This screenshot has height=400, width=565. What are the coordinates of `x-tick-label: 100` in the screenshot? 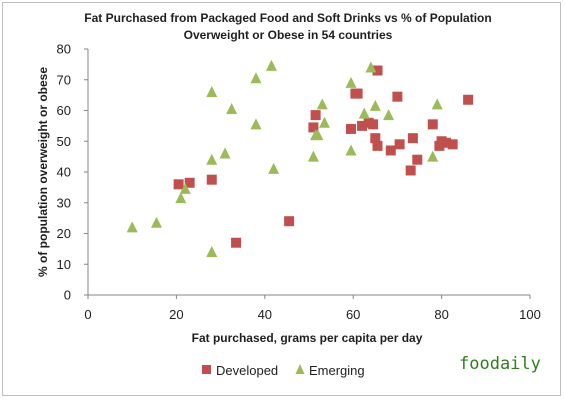 It's located at (530, 314).